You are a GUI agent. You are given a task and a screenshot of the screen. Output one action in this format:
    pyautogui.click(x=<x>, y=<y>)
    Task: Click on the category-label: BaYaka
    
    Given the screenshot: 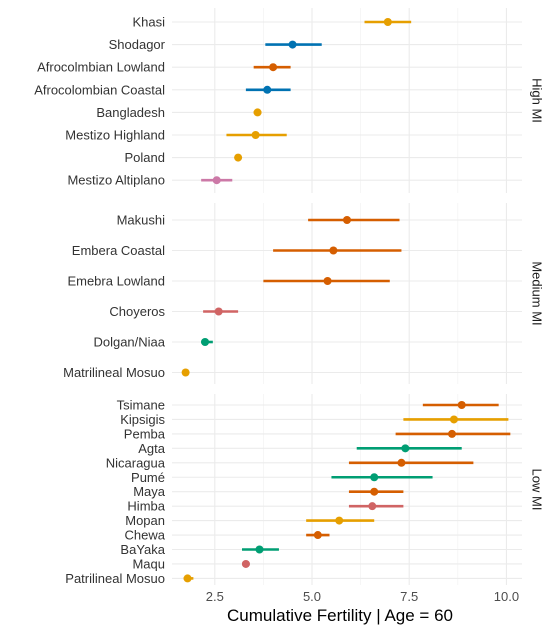 What is the action you would take?
    pyautogui.click(x=142, y=549)
    